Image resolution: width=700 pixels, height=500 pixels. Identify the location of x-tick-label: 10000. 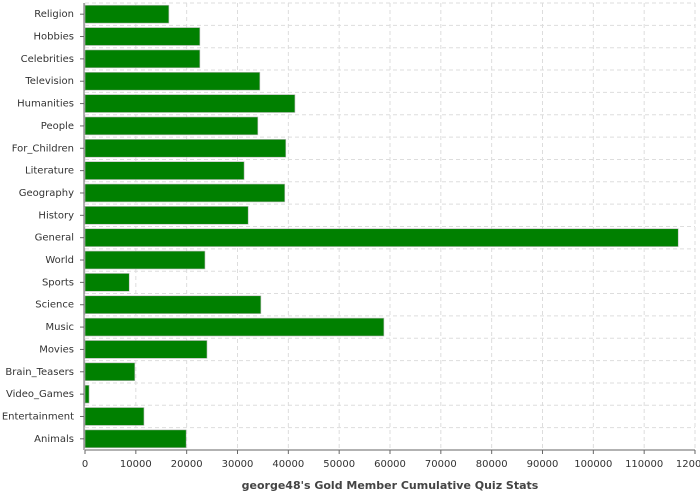
(136, 464).